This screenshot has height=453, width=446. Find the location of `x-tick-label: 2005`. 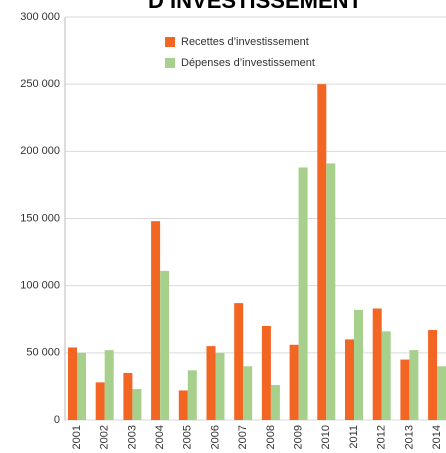

x-tick-label: 2005 is located at coordinates (188, 437).